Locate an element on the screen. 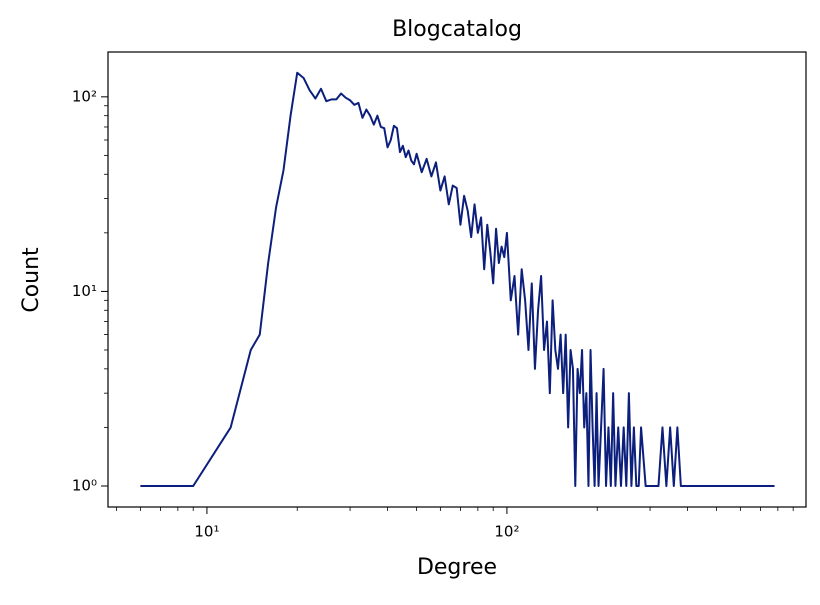 This screenshot has height=605, width=820. x-tick-label: 10² is located at coordinates (506, 532).